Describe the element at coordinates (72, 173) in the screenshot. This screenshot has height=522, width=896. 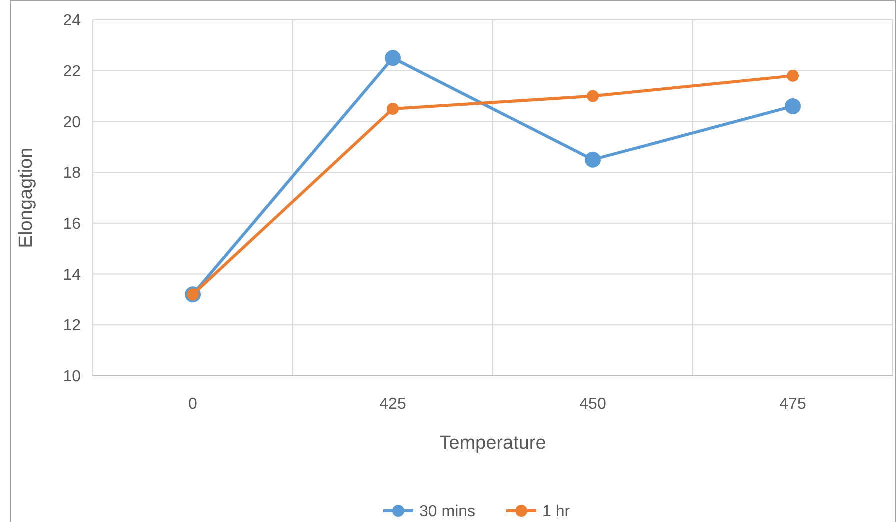
I see `y-tick-label: 18` at that location.